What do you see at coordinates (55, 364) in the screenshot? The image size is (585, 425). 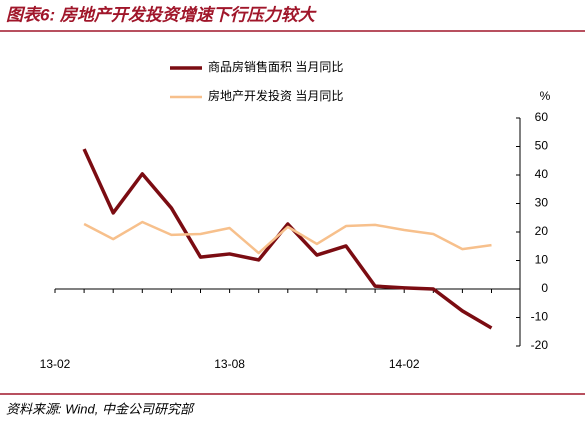 I see `x-tick-label: 13-02` at bounding box center [55, 364].